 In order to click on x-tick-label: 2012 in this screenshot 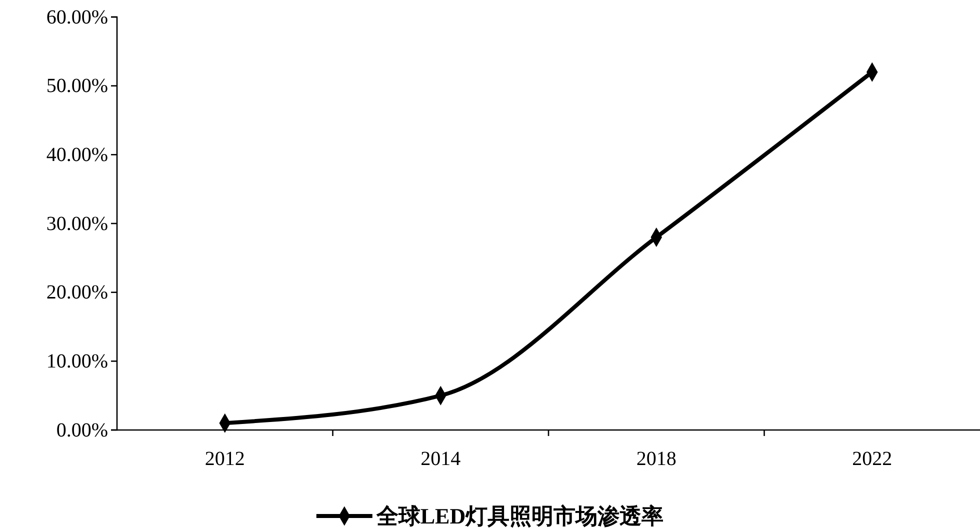, I will do `click(224, 459)`.